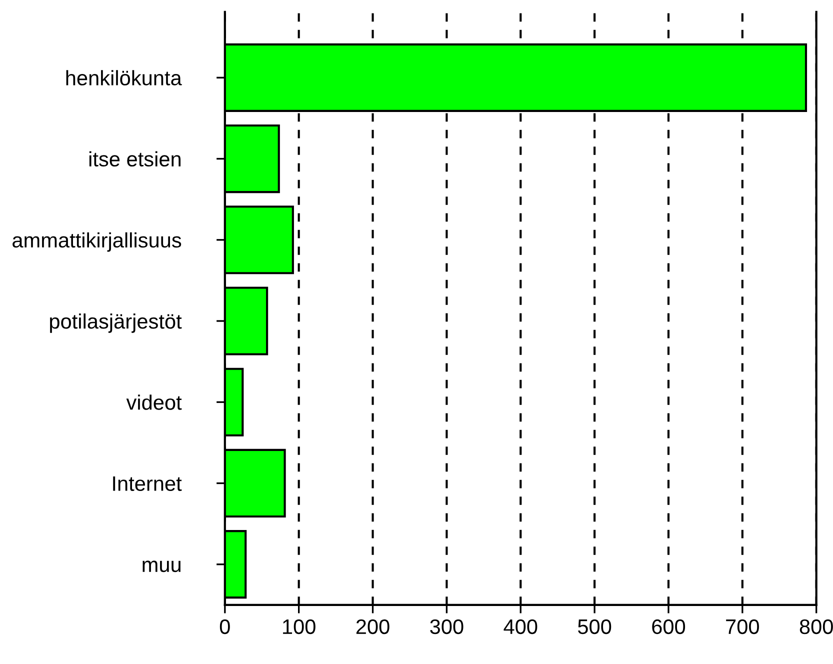  What do you see at coordinates (135, 159) in the screenshot?
I see `y-tick-label: itse etsien` at bounding box center [135, 159].